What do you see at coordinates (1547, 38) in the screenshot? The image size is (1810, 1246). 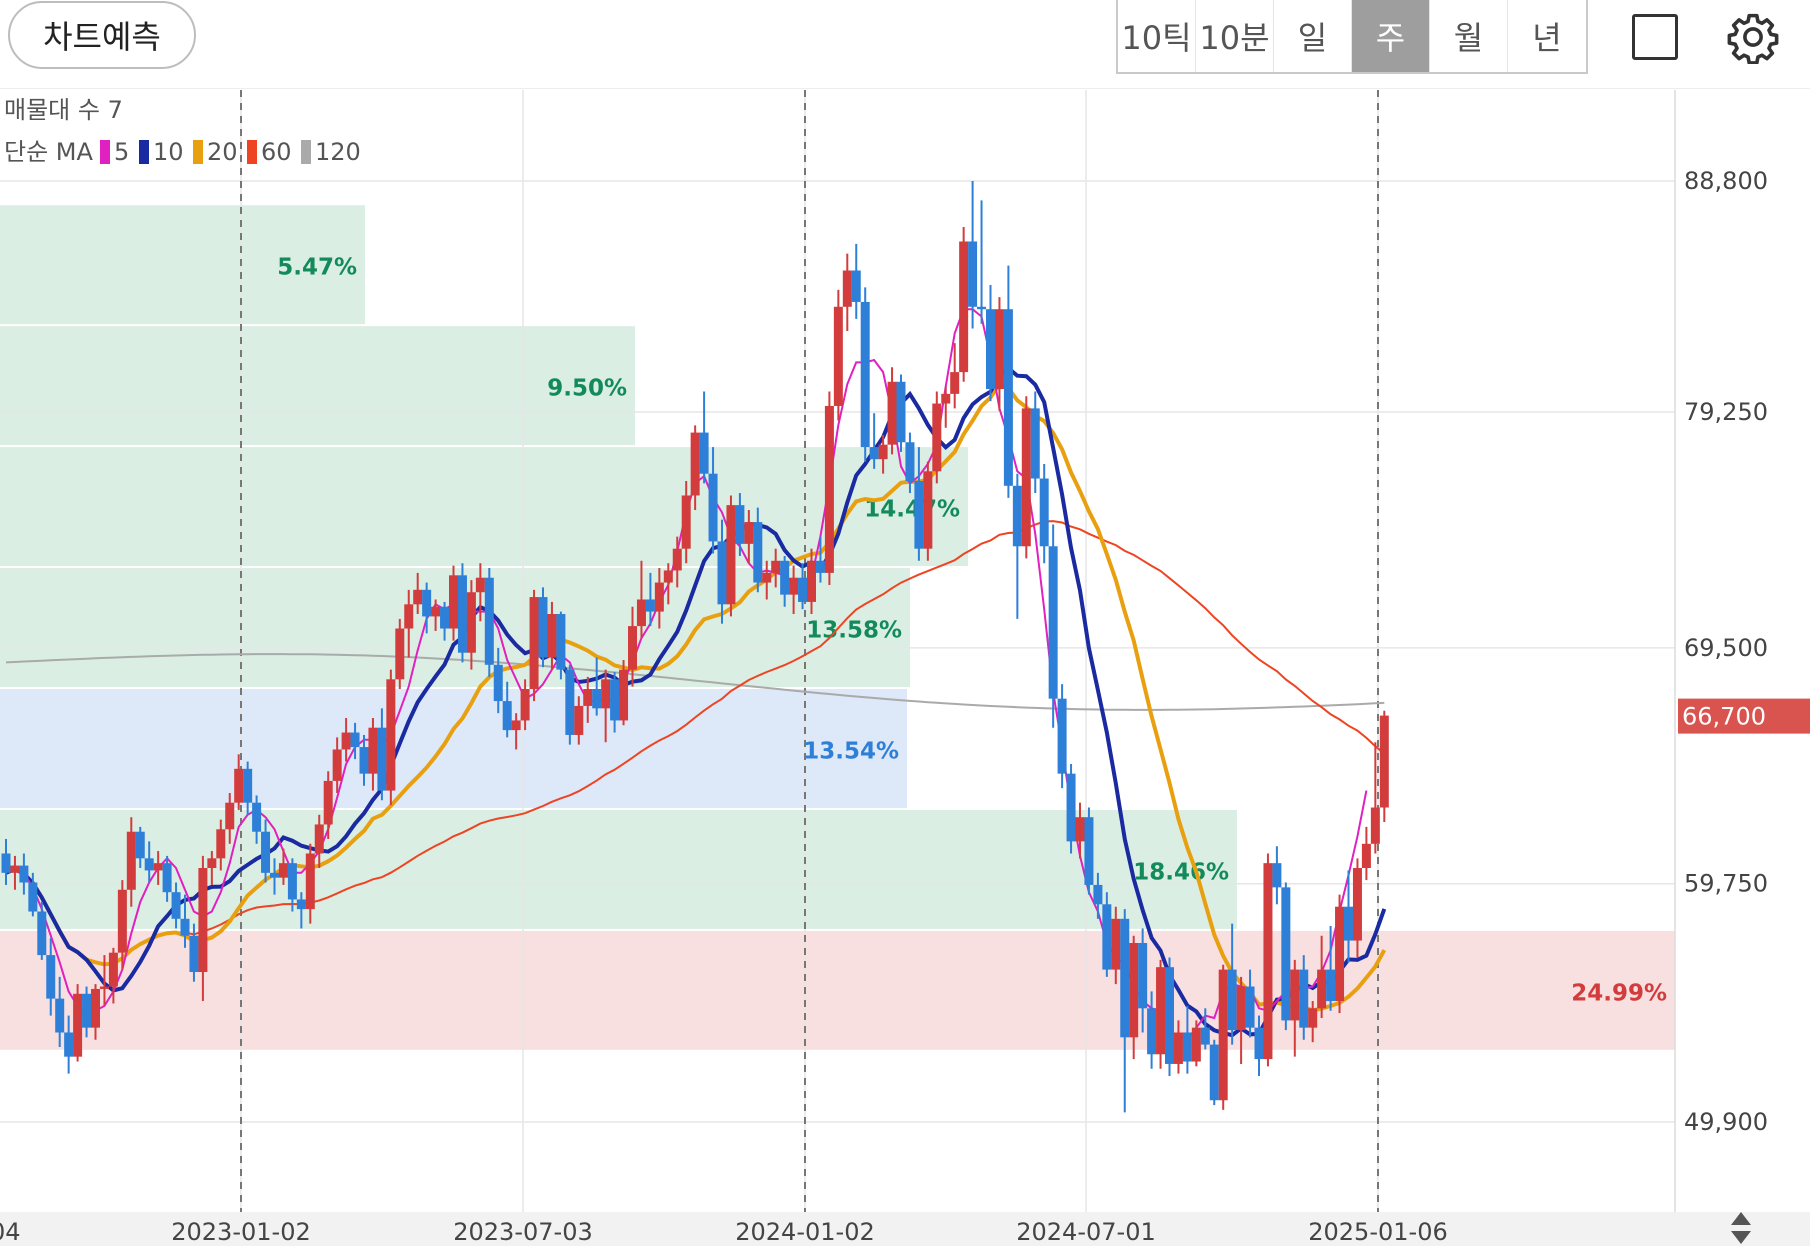 I see `tab-year: 년` at bounding box center [1547, 38].